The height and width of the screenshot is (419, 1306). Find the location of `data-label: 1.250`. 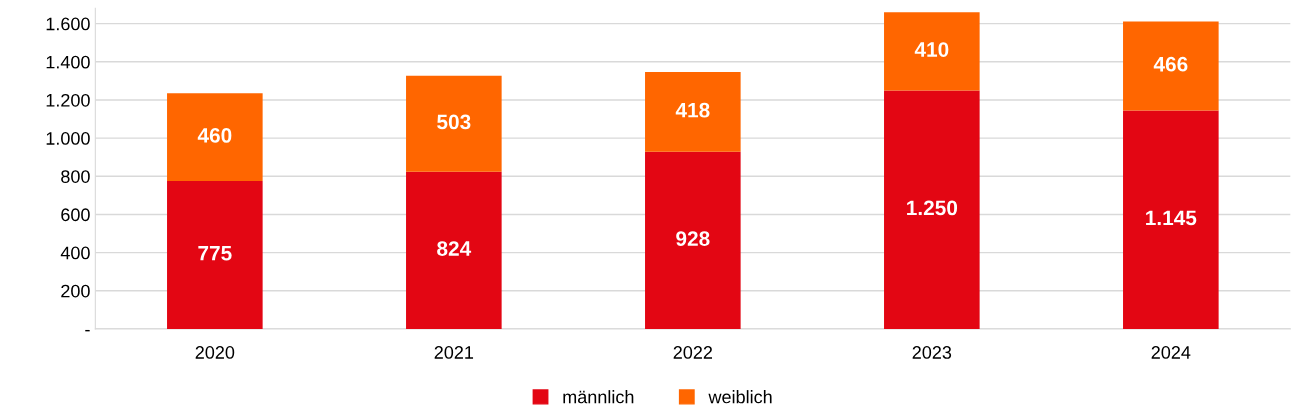

data-label: 1.250 is located at coordinates (932, 208).